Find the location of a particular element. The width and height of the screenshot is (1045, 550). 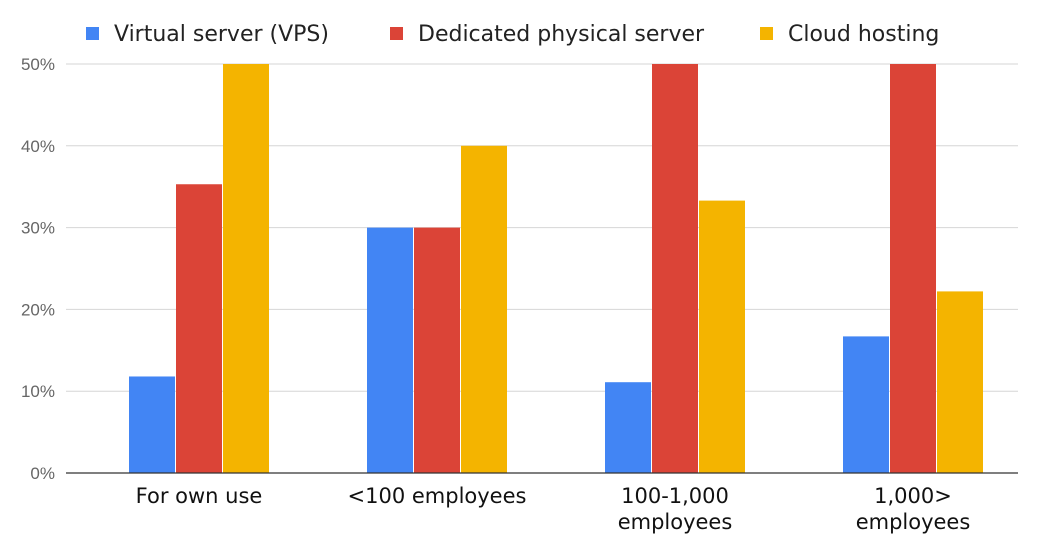

x-tick-label: For own use is located at coordinates (199, 496).